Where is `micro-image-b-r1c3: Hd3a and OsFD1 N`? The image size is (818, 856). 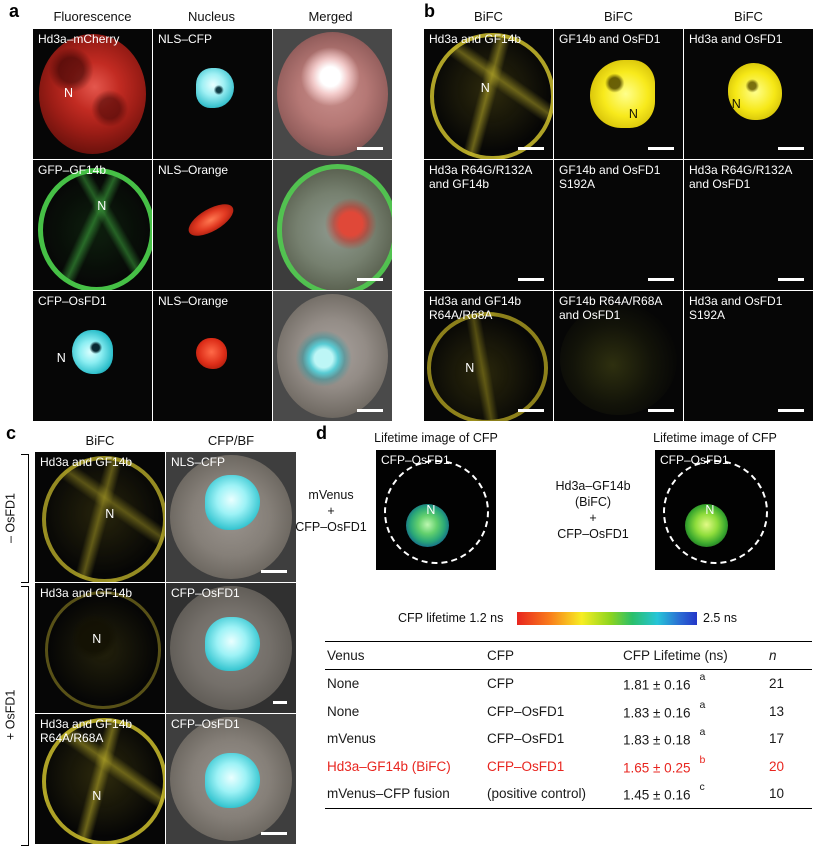 micro-image-b-r1c3: Hd3a and OsFD1 N is located at coordinates (748, 94).